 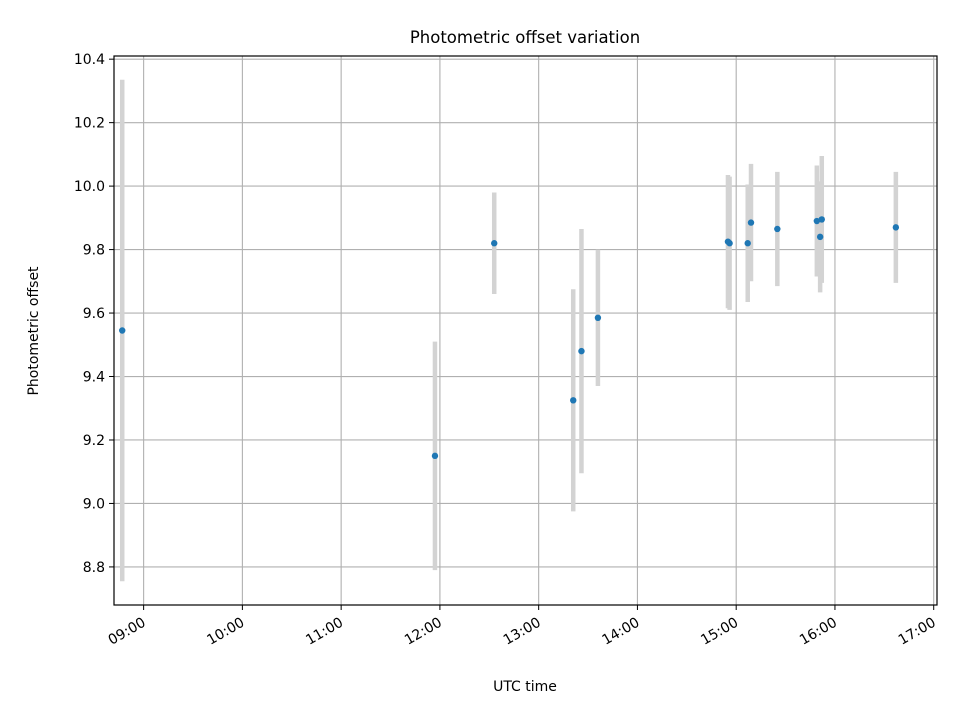 What do you see at coordinates (94, 441) in the screenshot?
I see `y-tick-label: 9.2` at bounding box center [94, 441].